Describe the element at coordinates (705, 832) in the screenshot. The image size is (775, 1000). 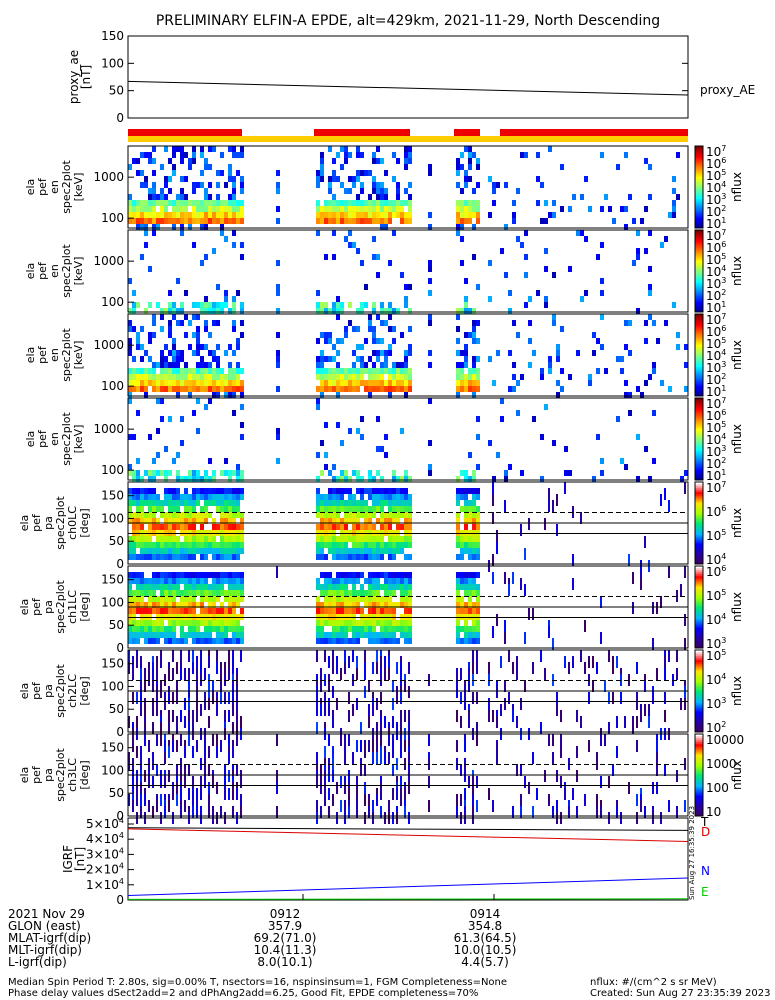
I see `igrf-legend-D: D` at that location.